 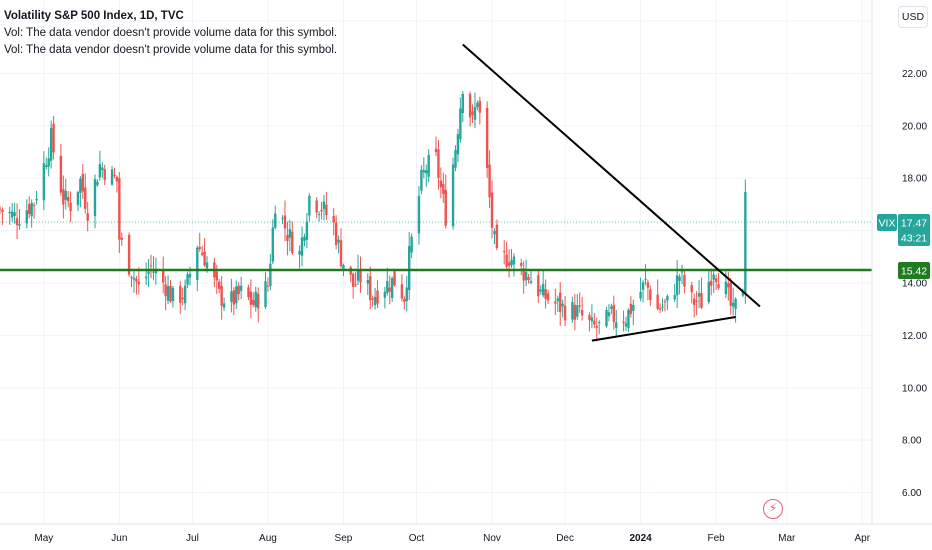 What do you see at coordinates (903, 230) in the screenshot?
I see `last-price-label: VIX 17.47 43:21` at bounding box center [903, 230].